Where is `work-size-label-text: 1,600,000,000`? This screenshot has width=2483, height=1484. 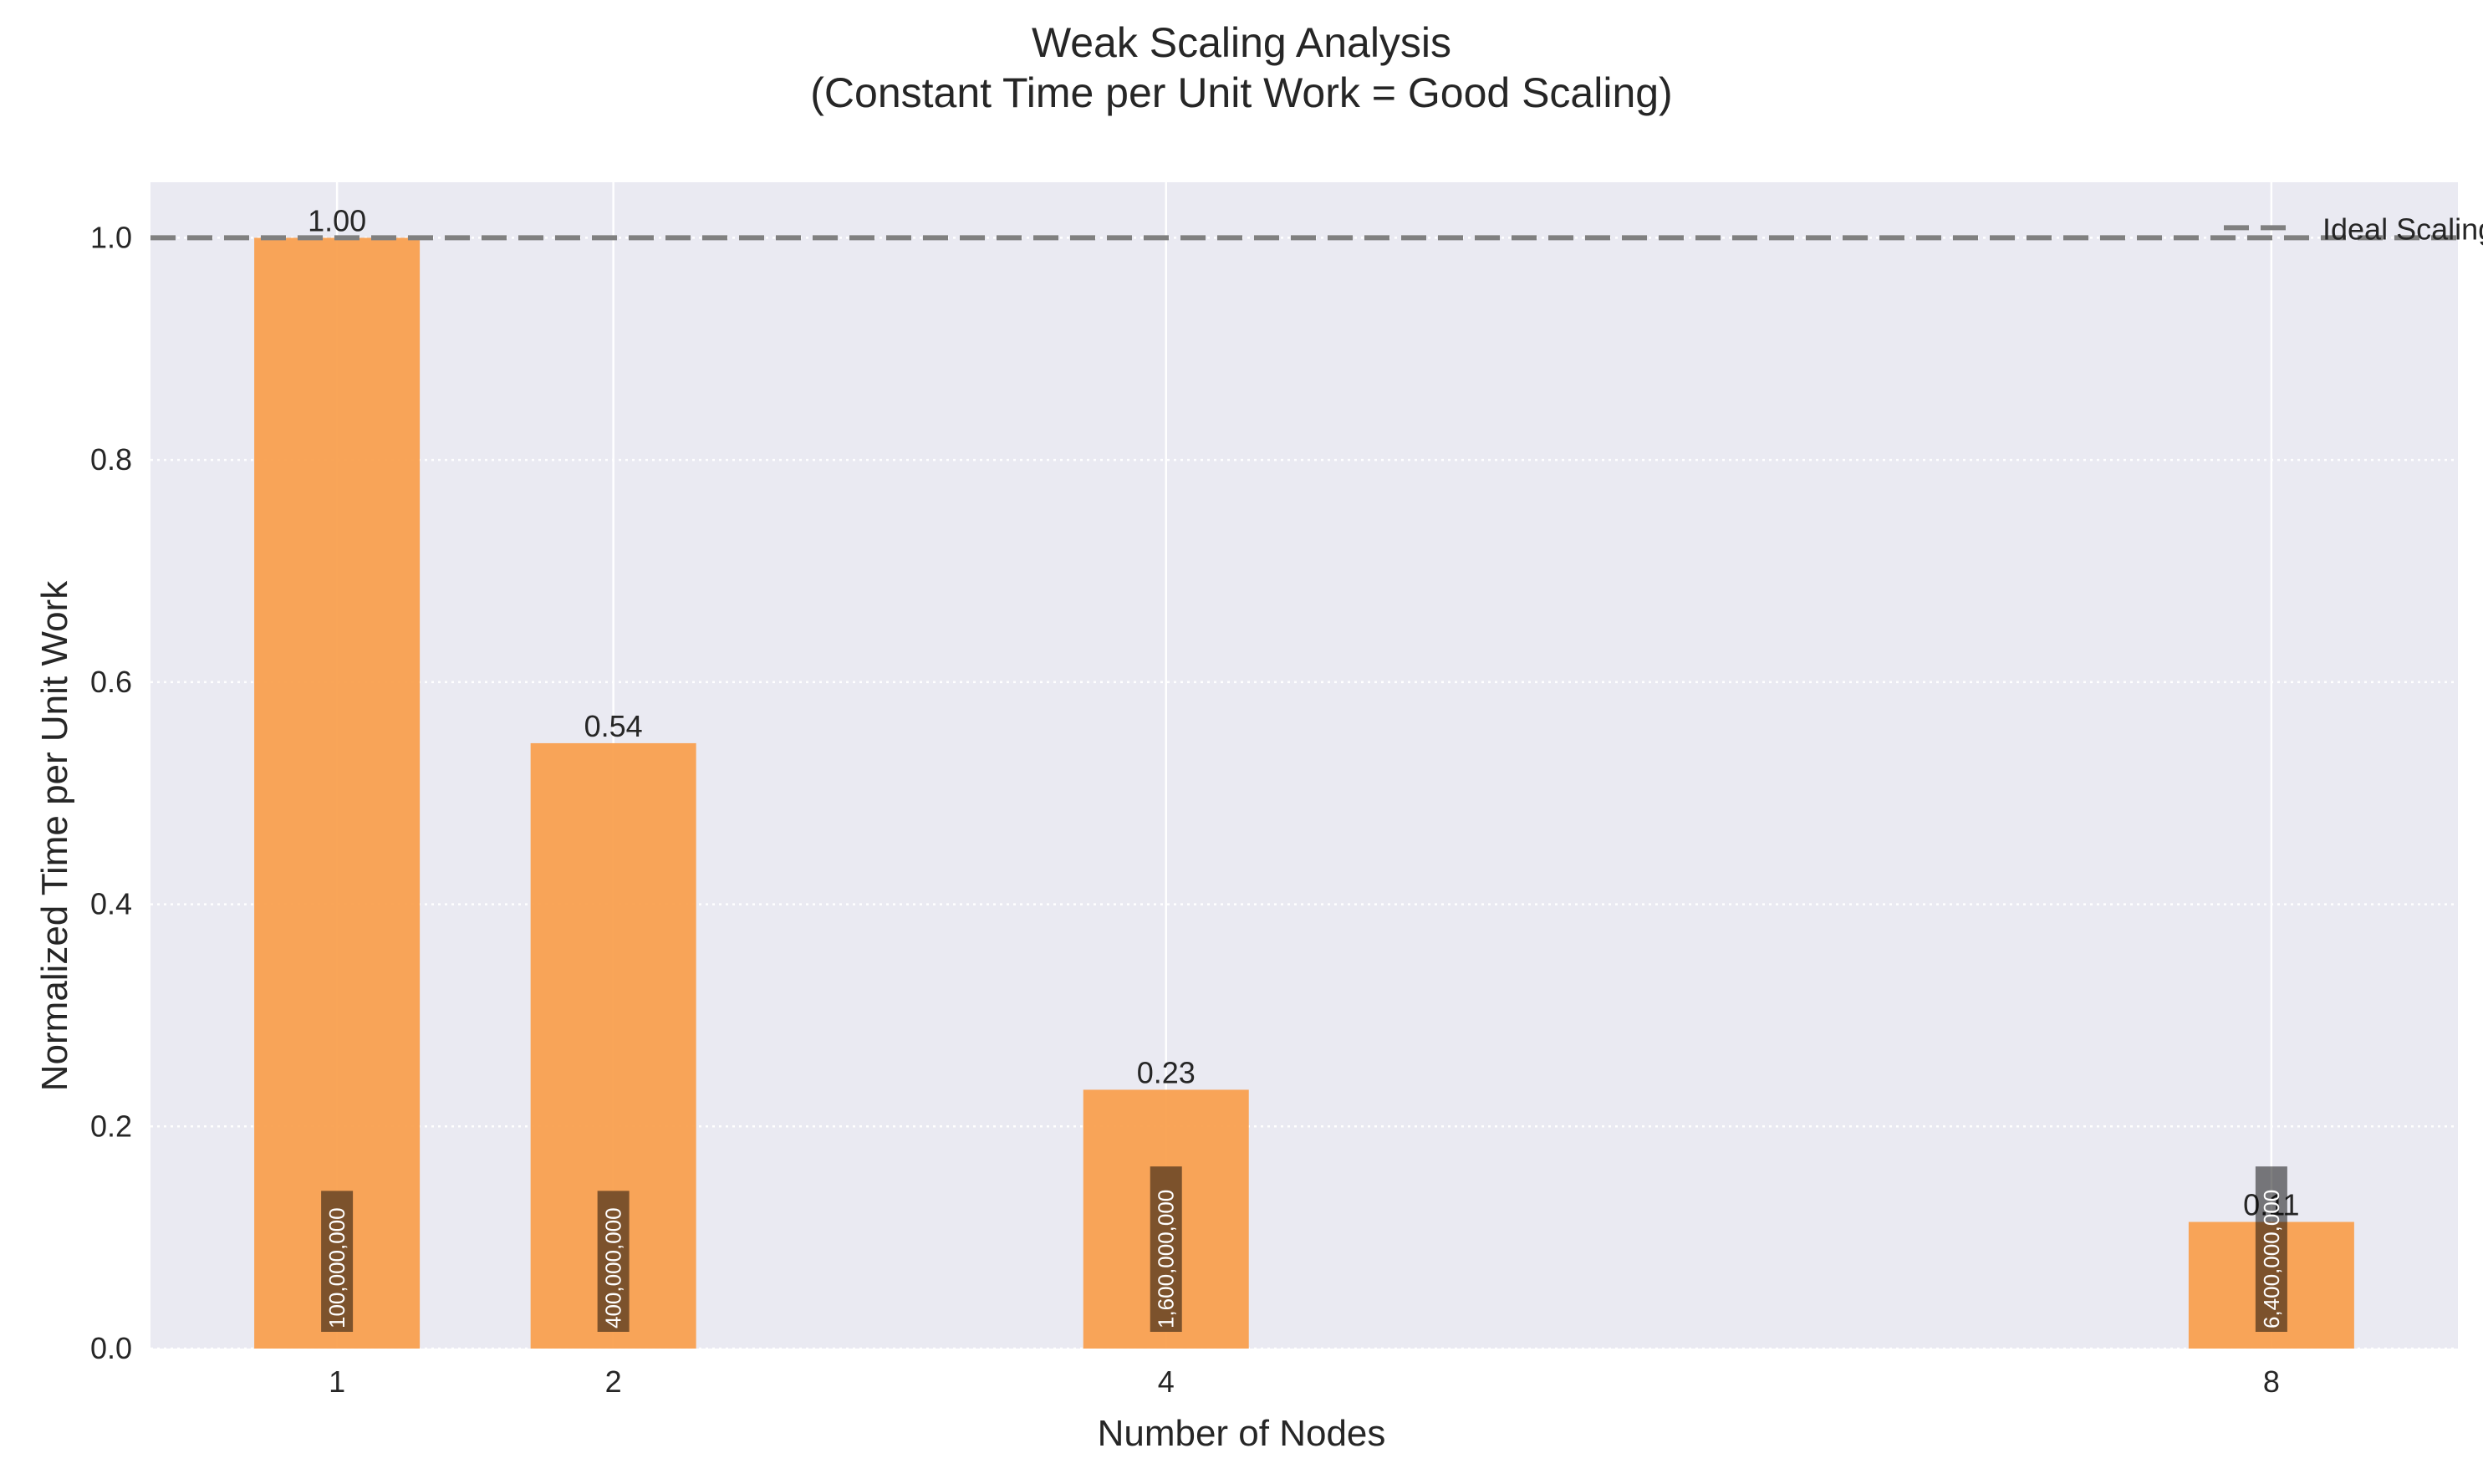 work-size-label-text: 1,600,000,000 is located at coordinates (1166, 1259).